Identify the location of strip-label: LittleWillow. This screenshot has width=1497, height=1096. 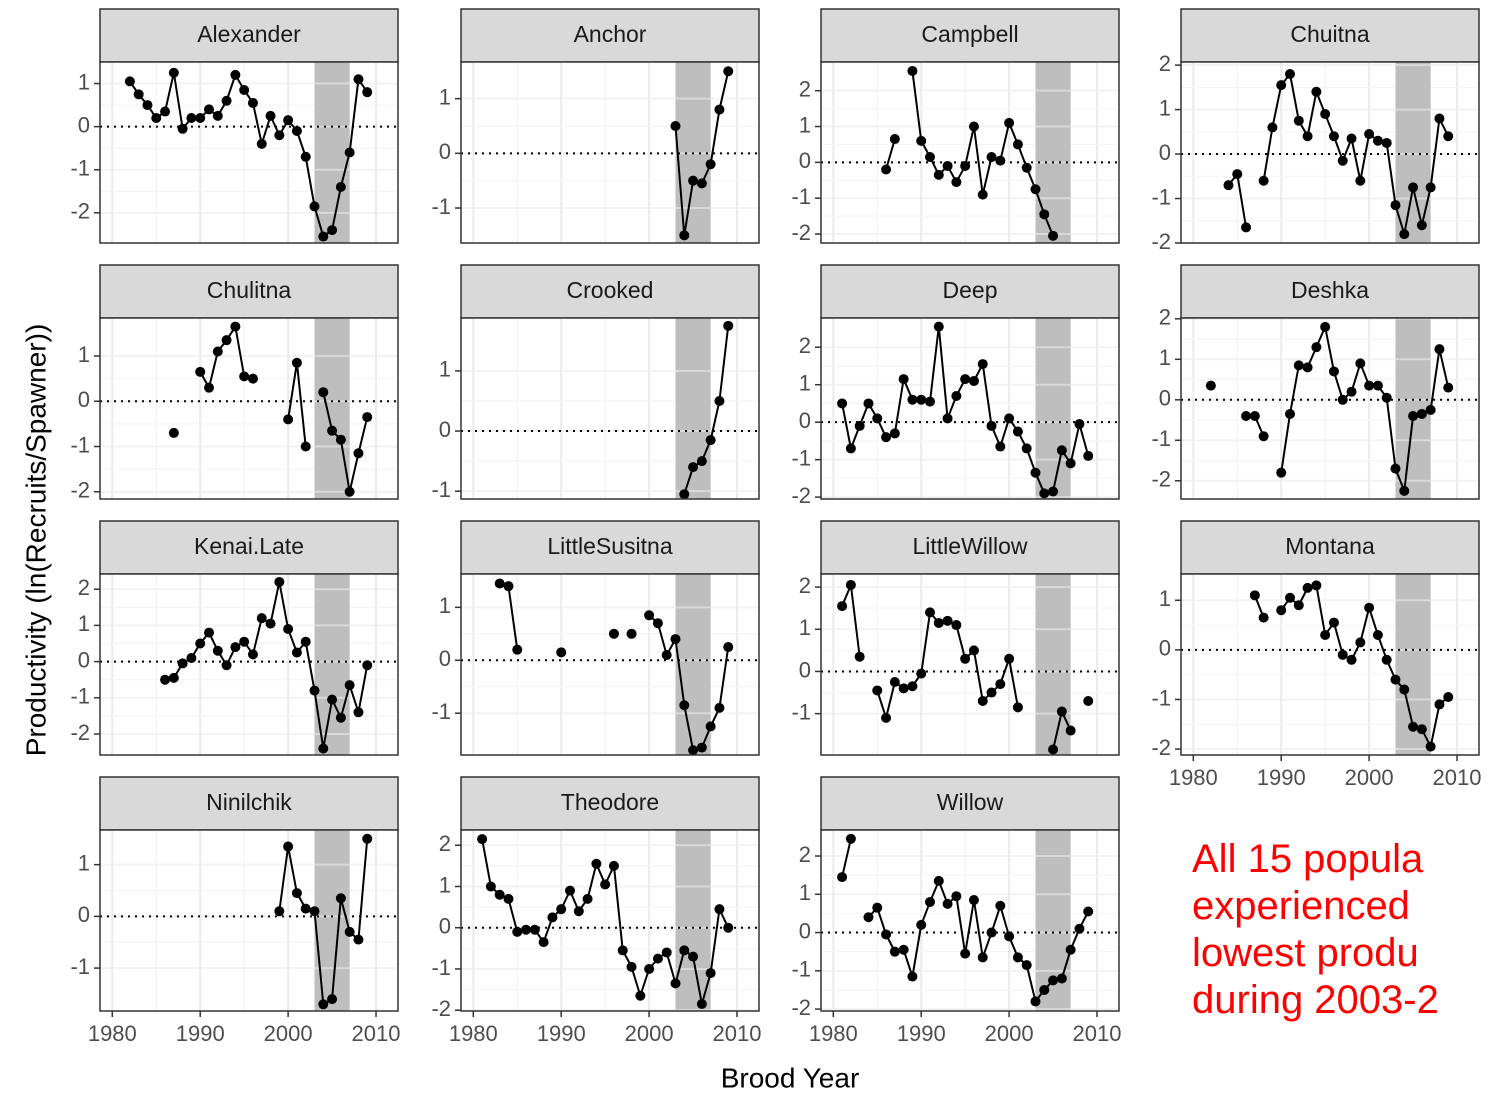
(969, 546).